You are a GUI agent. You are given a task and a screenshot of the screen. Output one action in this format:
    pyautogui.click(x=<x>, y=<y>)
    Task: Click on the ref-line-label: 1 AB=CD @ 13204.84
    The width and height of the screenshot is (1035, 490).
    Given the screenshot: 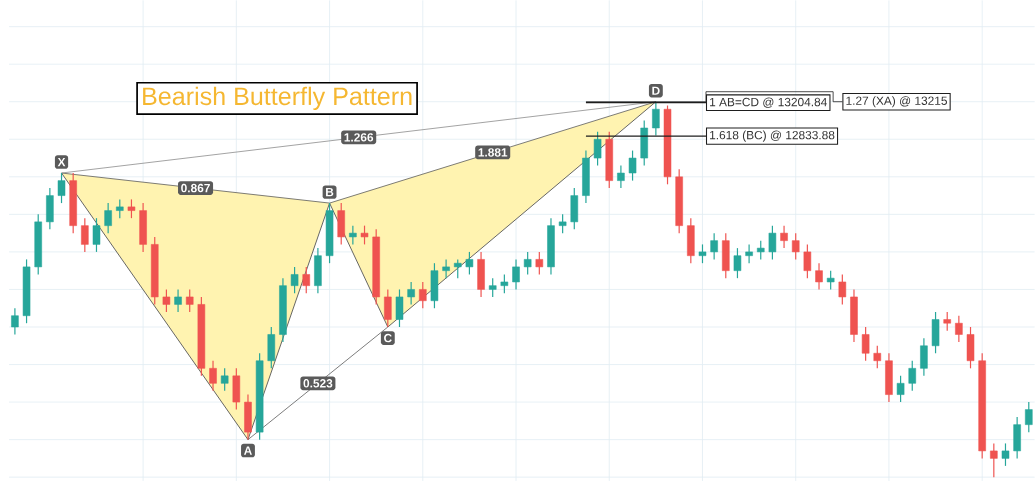 What is the action you would take?
    pyautogui.click(x=768, y=102)
    